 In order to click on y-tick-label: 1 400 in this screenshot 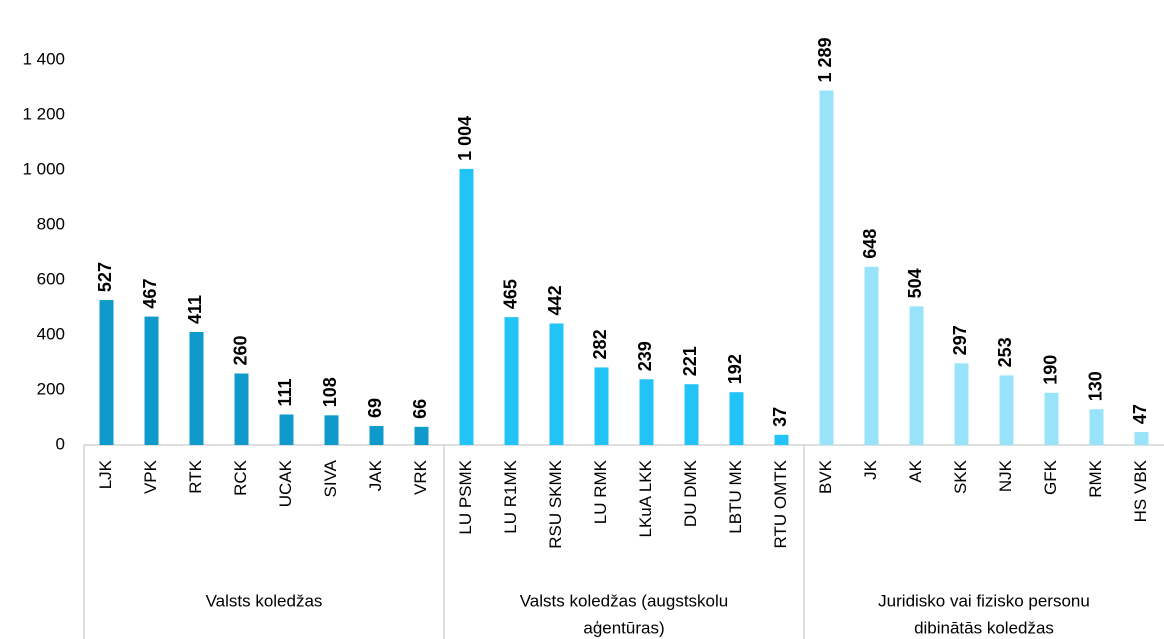, I will do `click(43, 58)`.